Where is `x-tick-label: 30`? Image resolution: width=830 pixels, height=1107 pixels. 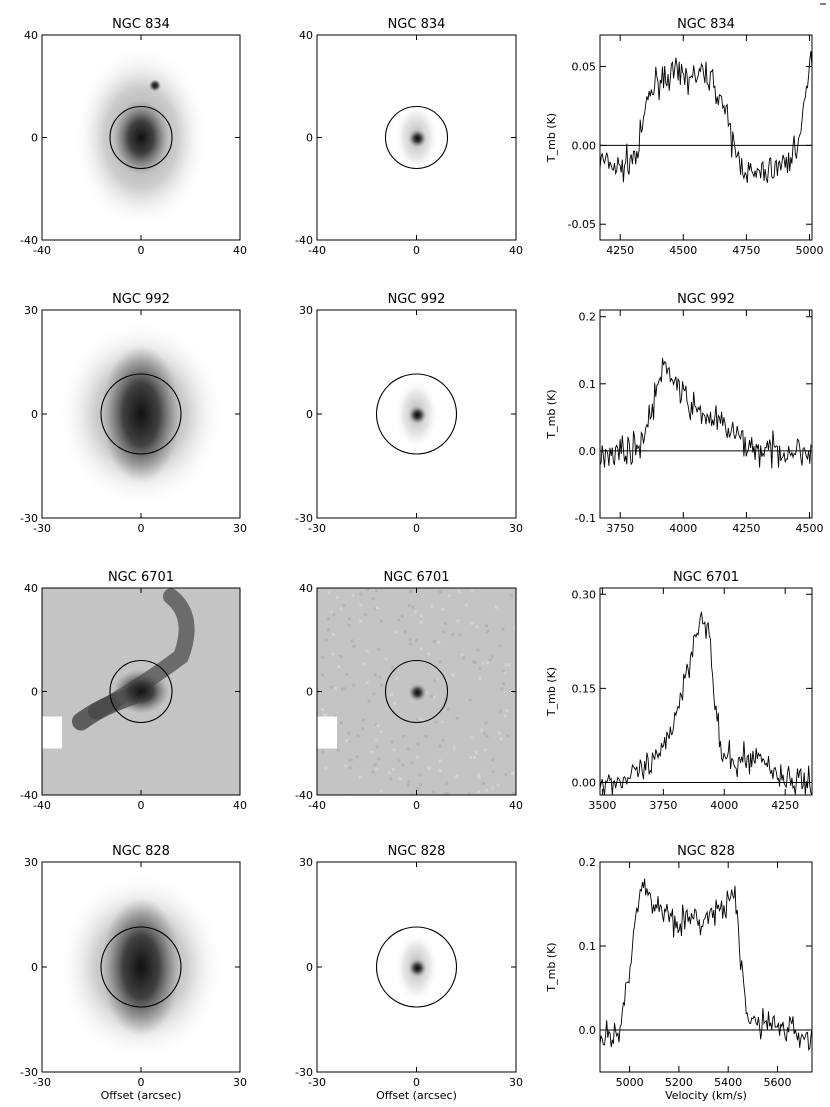 x-tick-label: 30 is located at coordinates (516, 1082).